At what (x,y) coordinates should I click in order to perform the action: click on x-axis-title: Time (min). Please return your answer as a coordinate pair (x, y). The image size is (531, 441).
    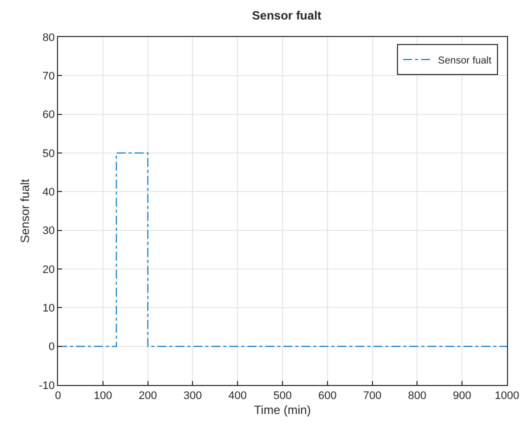
    Looking at the image, I should click on (282, 410).